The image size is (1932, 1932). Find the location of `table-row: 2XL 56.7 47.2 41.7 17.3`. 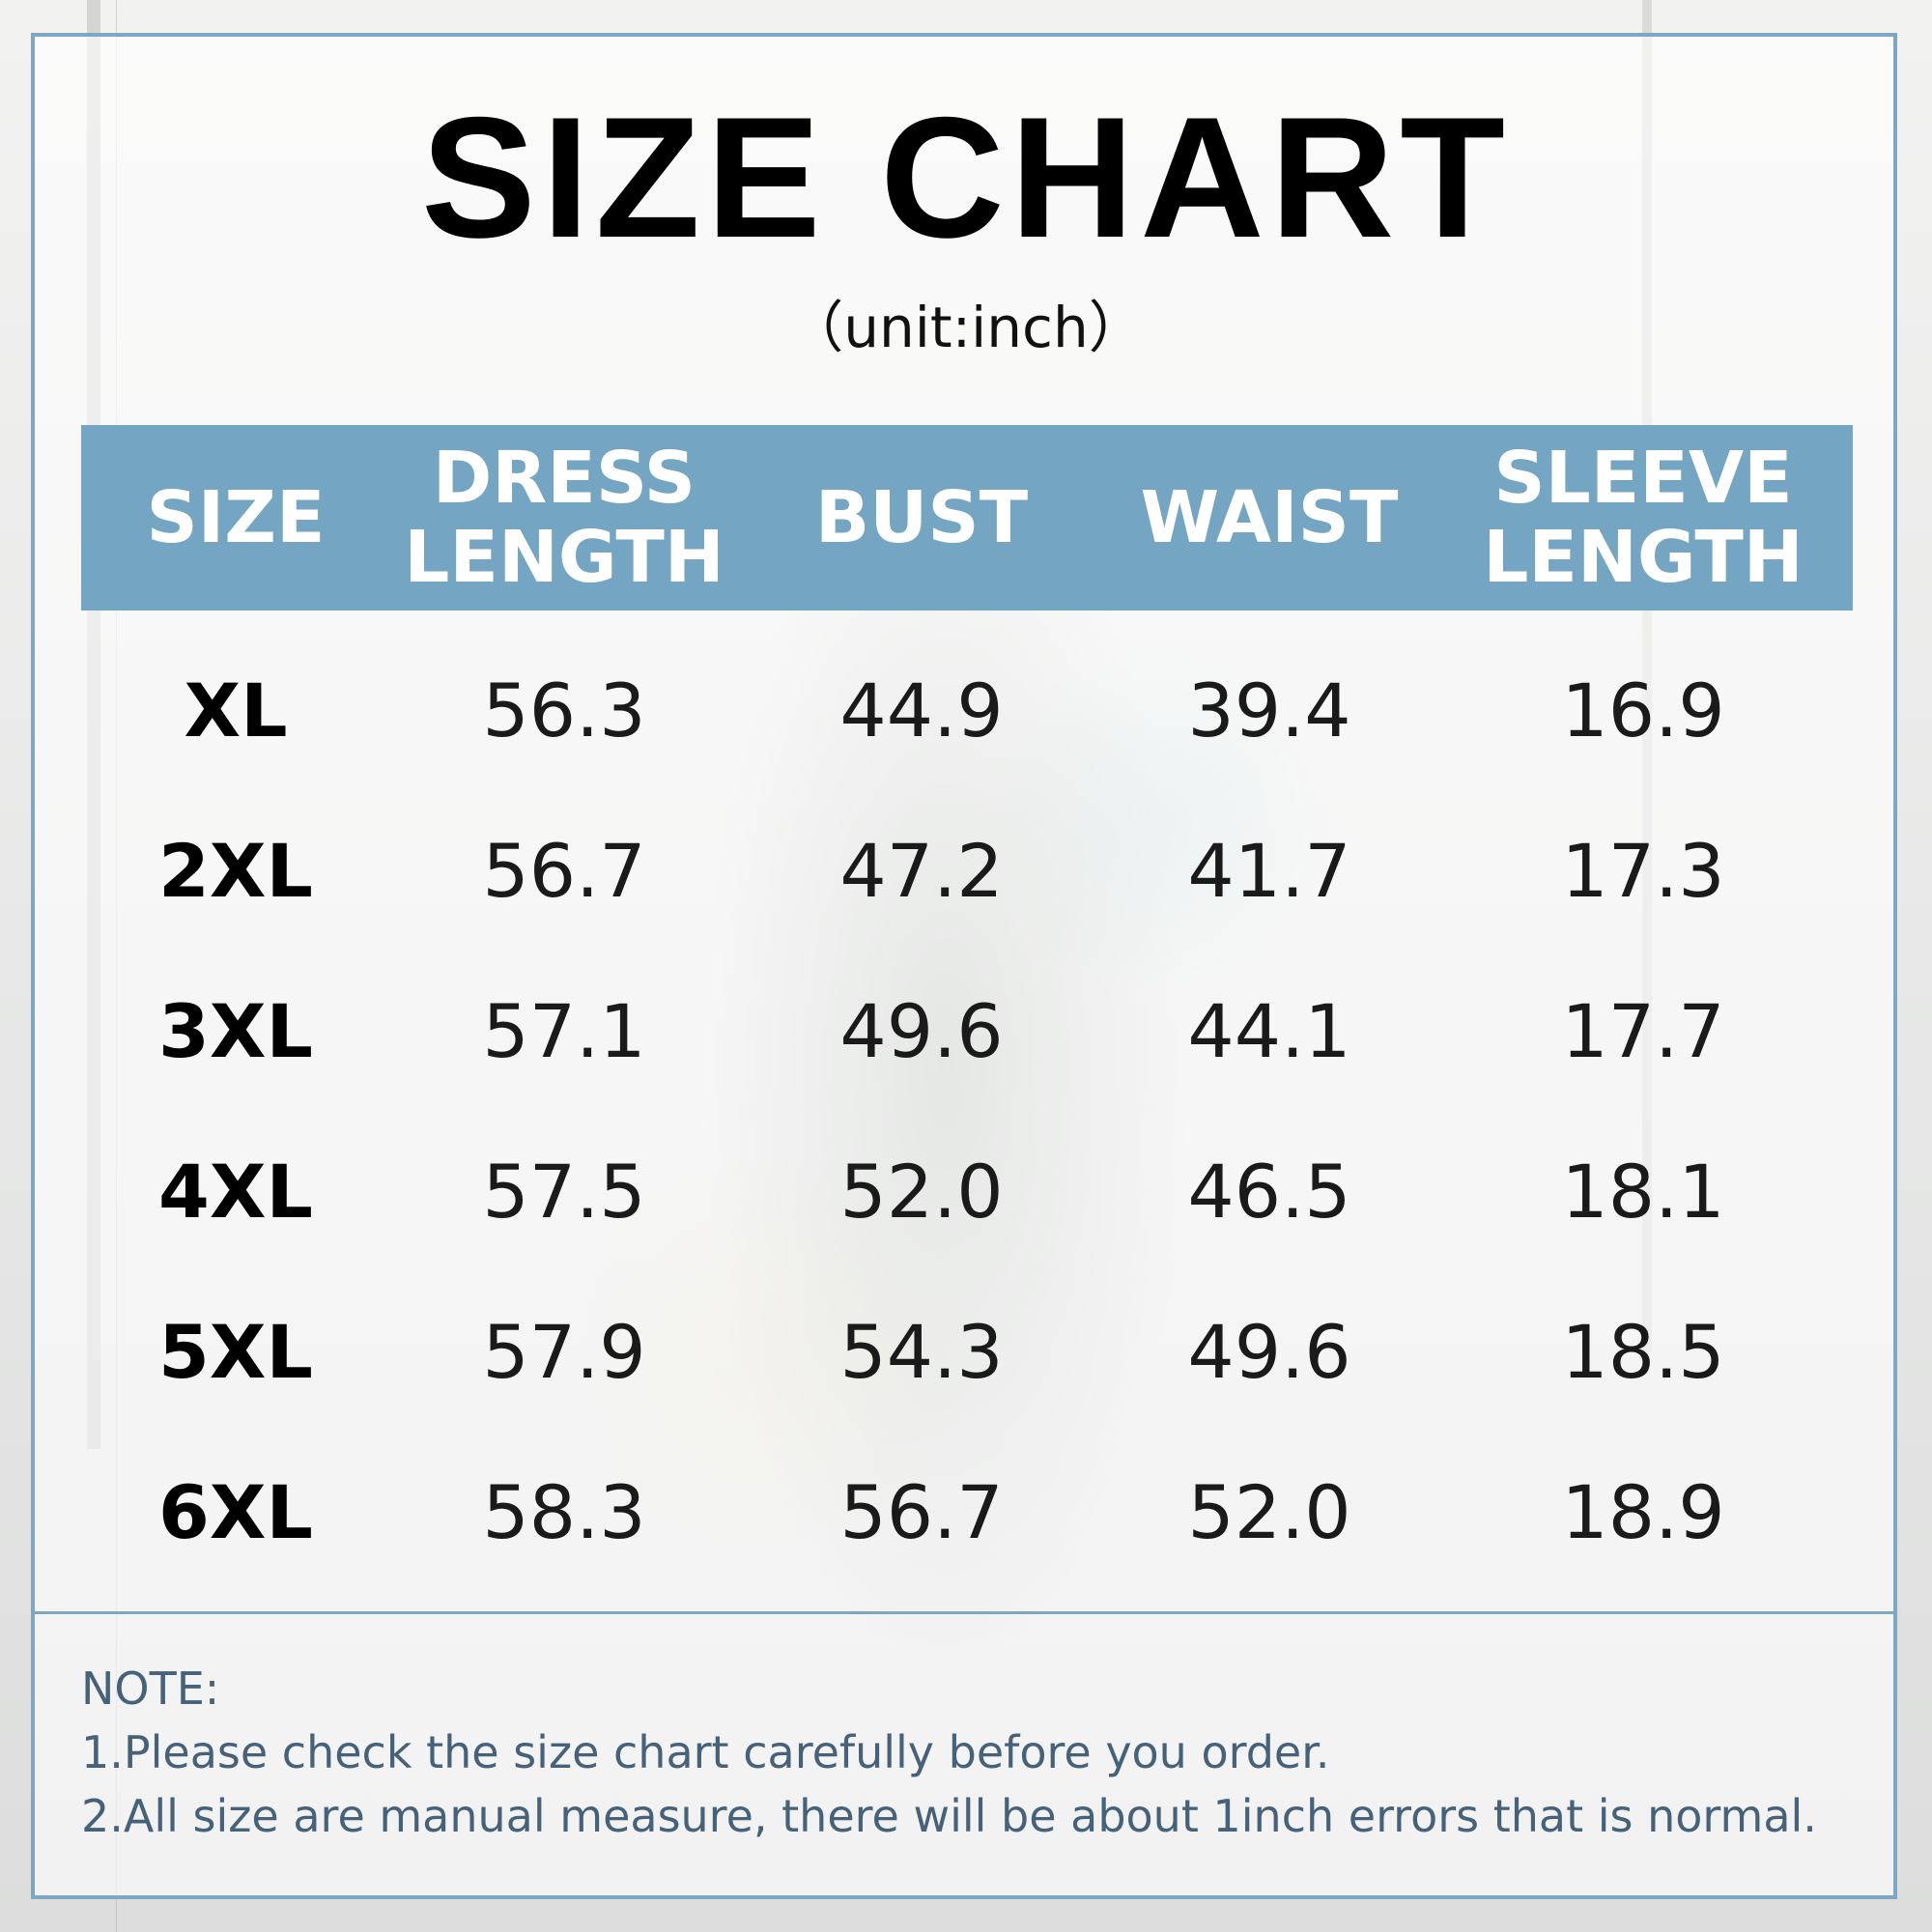

table-row: 2XL 56.7 47.2 41.7 17.3 is located at coordinates (967, 870).